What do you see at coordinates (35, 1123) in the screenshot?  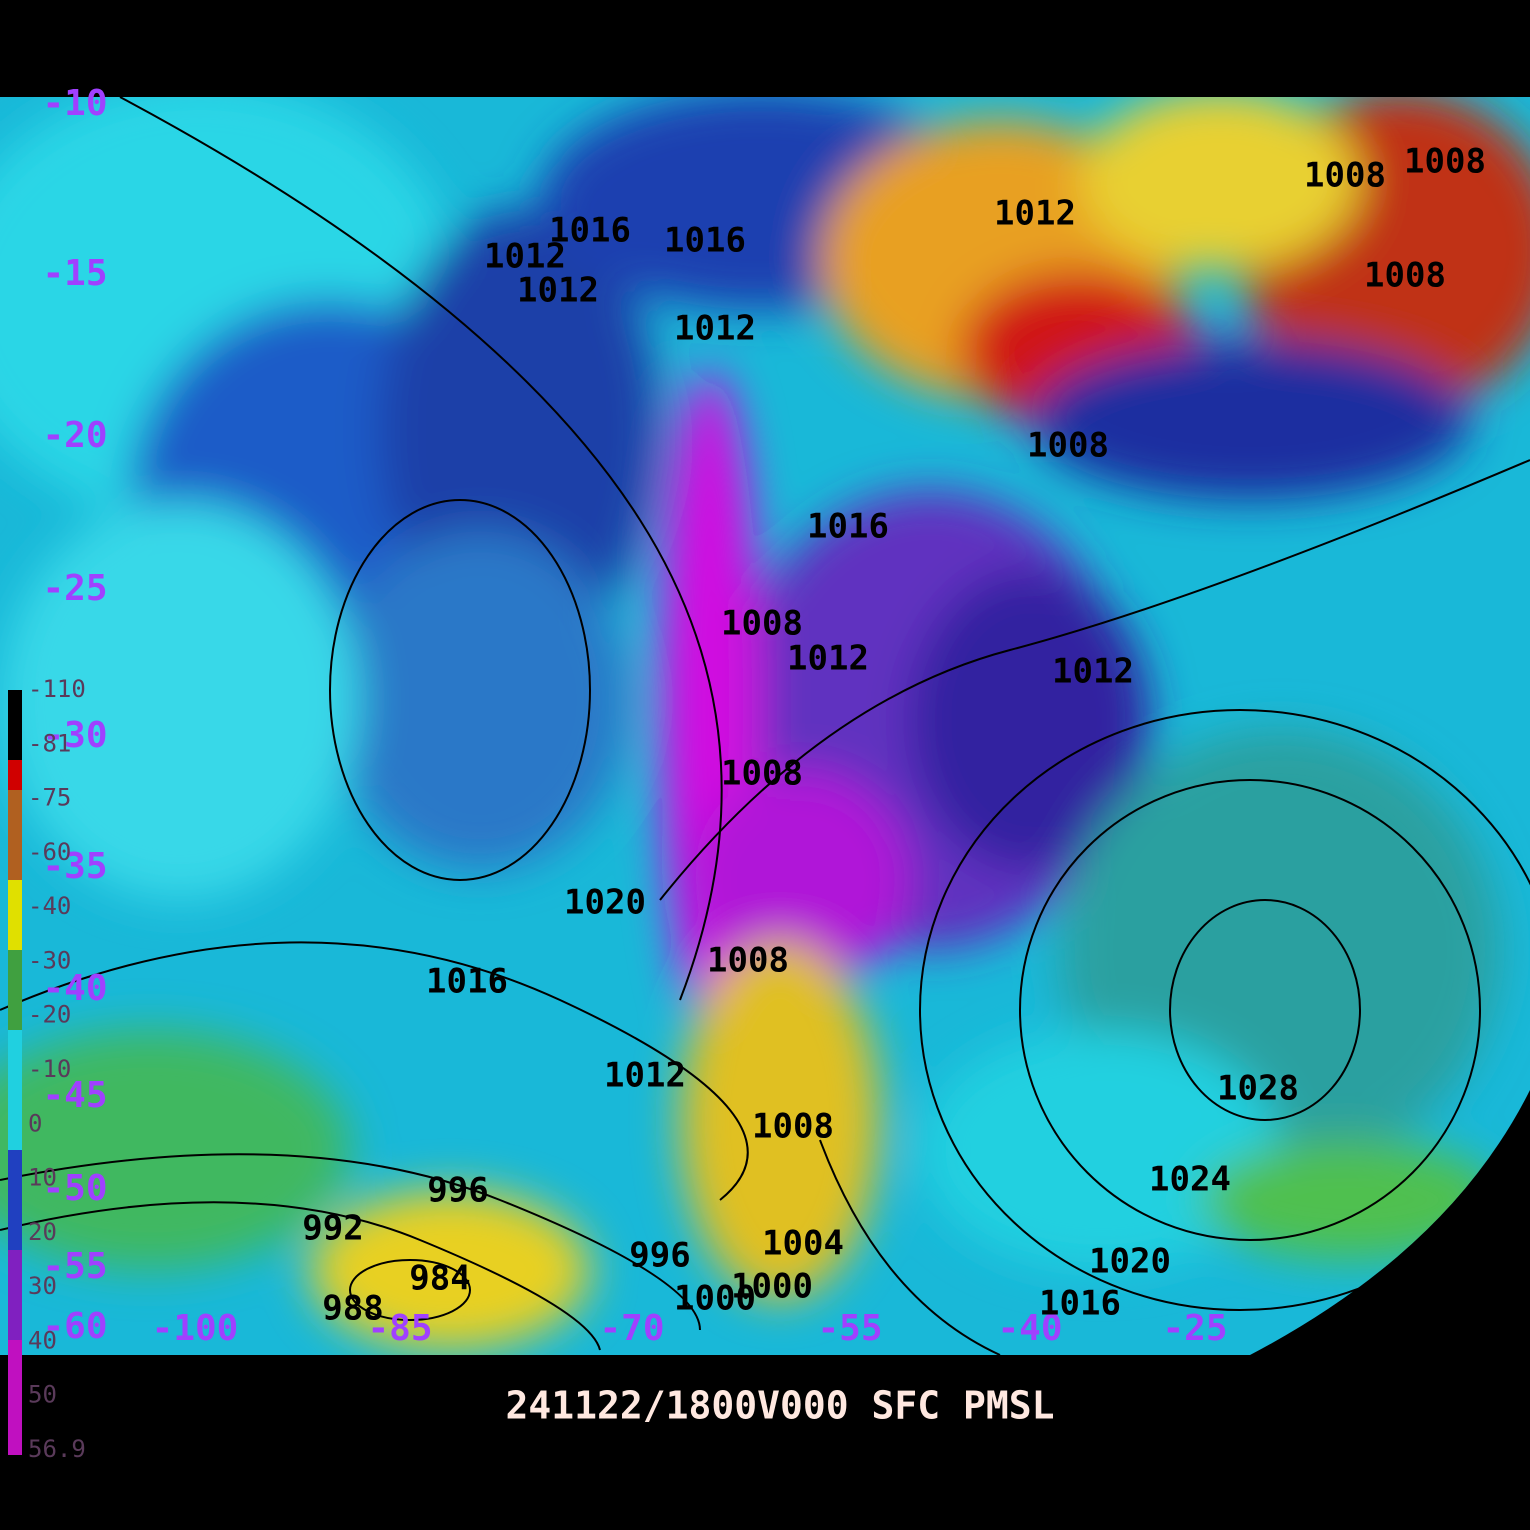 I see `colorbar-label: 0` at bounding box center [35, 1123].